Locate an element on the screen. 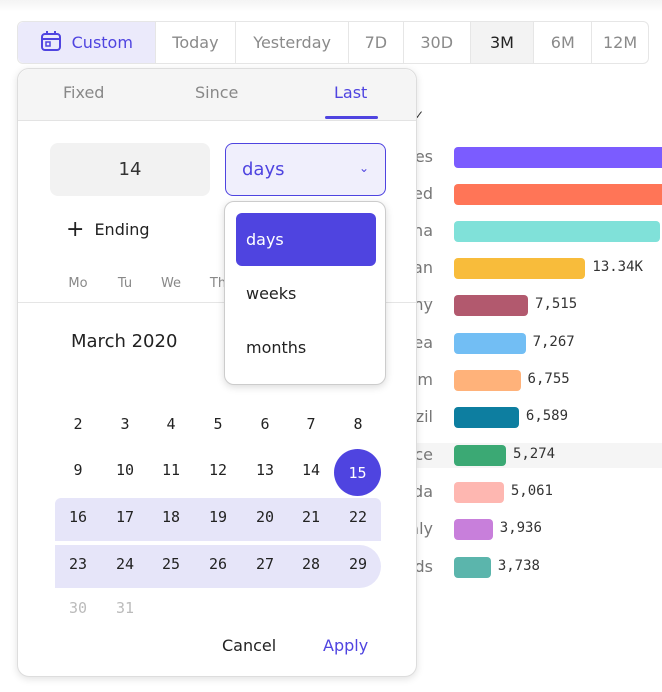  range-button-label: 30D is located at coordinates (437, 42).